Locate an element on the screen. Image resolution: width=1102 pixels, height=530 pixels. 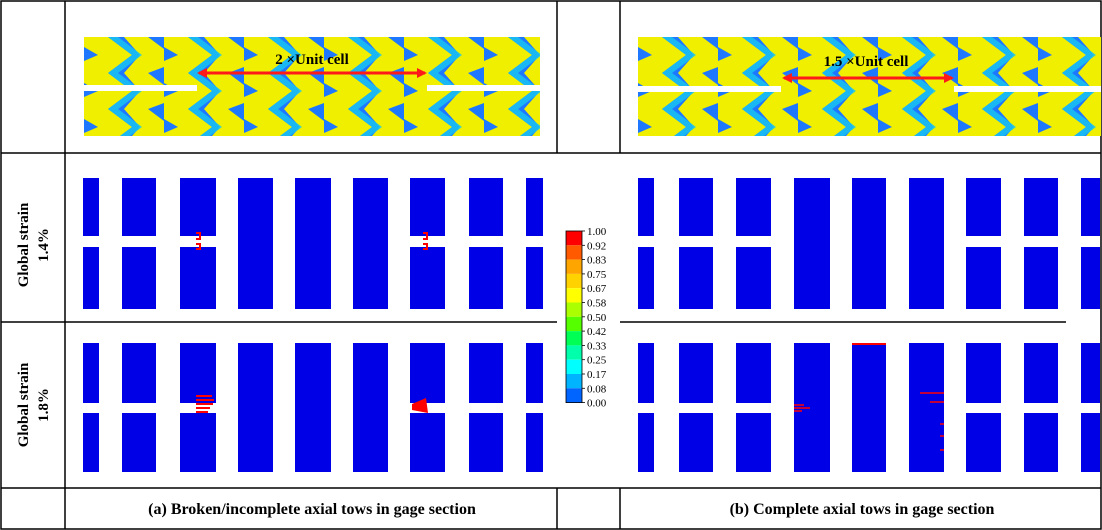
tows-left-row2 is located at coordinates (313, 407).